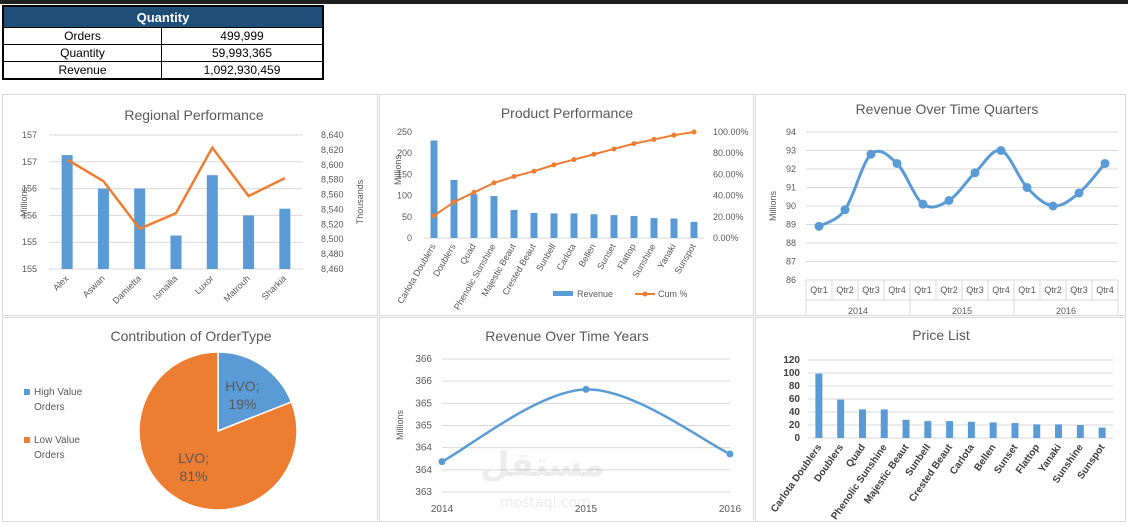 The height and width of the screenshot is (525, 1128). I want to click on x-tick-label: Qtr1, so click(819, 290).